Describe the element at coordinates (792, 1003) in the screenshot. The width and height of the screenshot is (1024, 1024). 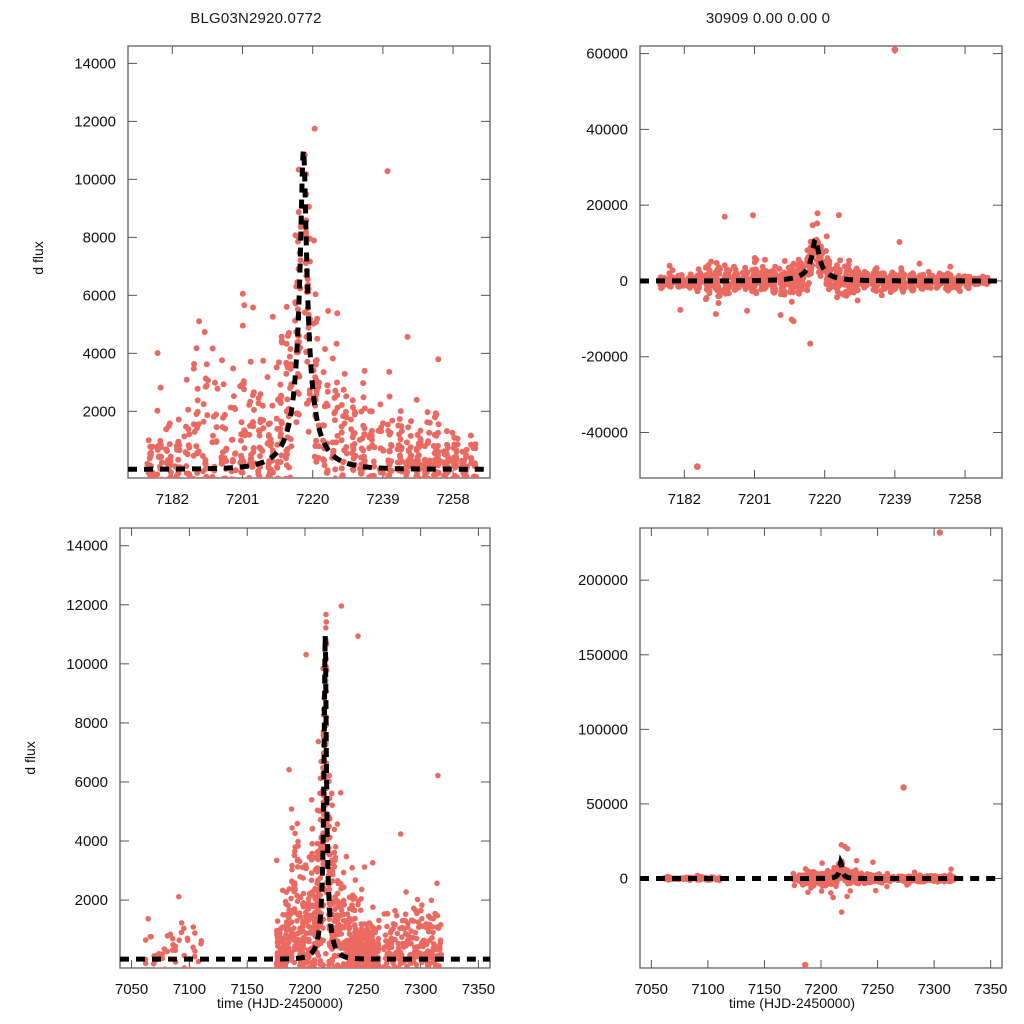
I see `panel-bottom-right-xlabel: time (HJD-2450000)` at that location.